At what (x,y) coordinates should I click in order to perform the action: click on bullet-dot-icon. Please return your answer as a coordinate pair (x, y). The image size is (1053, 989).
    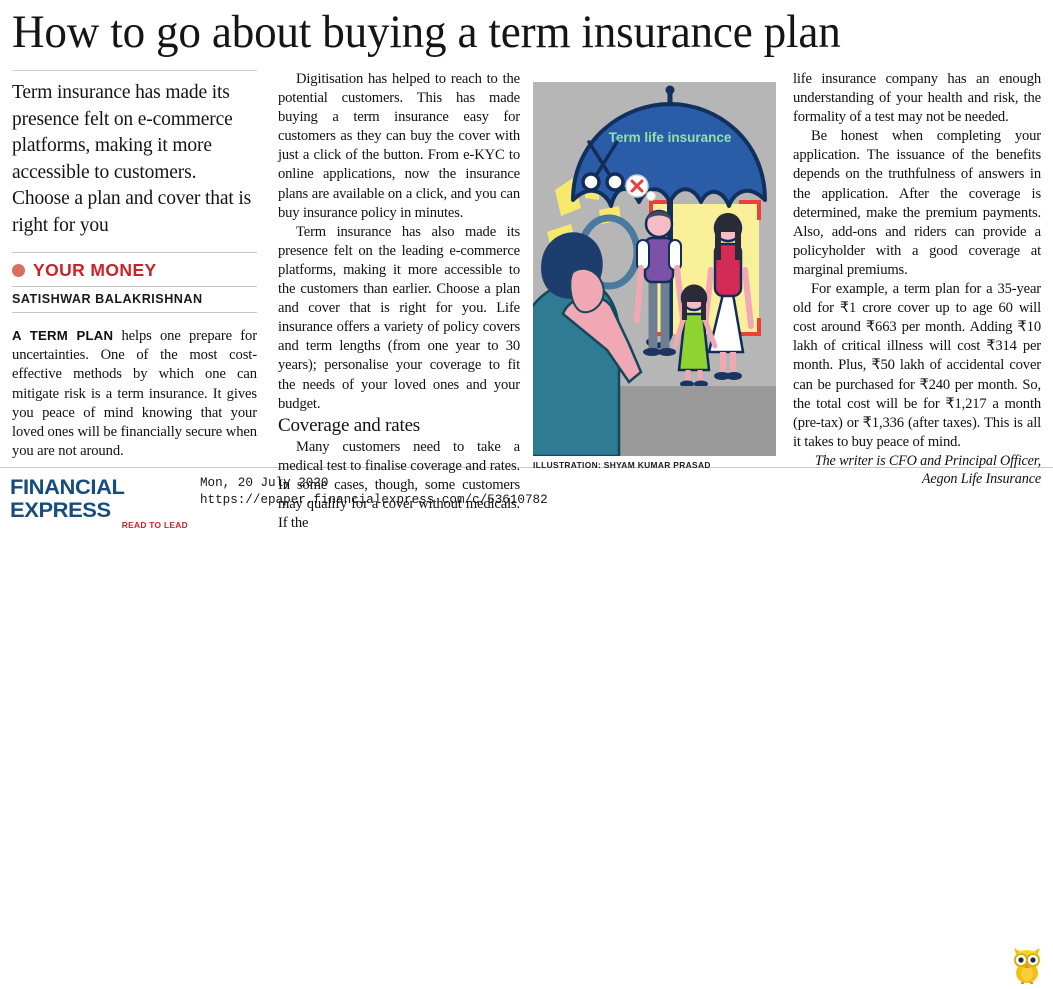
    Looking at the image, I should click on (18, 270).